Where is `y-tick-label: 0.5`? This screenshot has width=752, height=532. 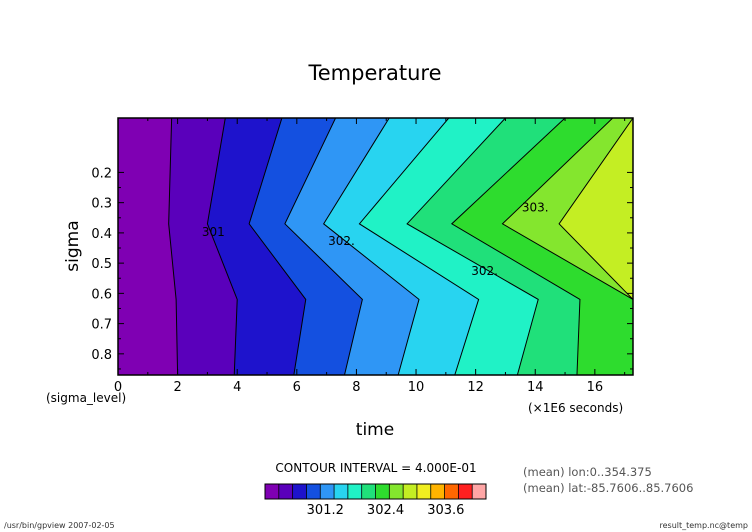 y-tick-label: 0.5 is located at coordinates (101, 264).